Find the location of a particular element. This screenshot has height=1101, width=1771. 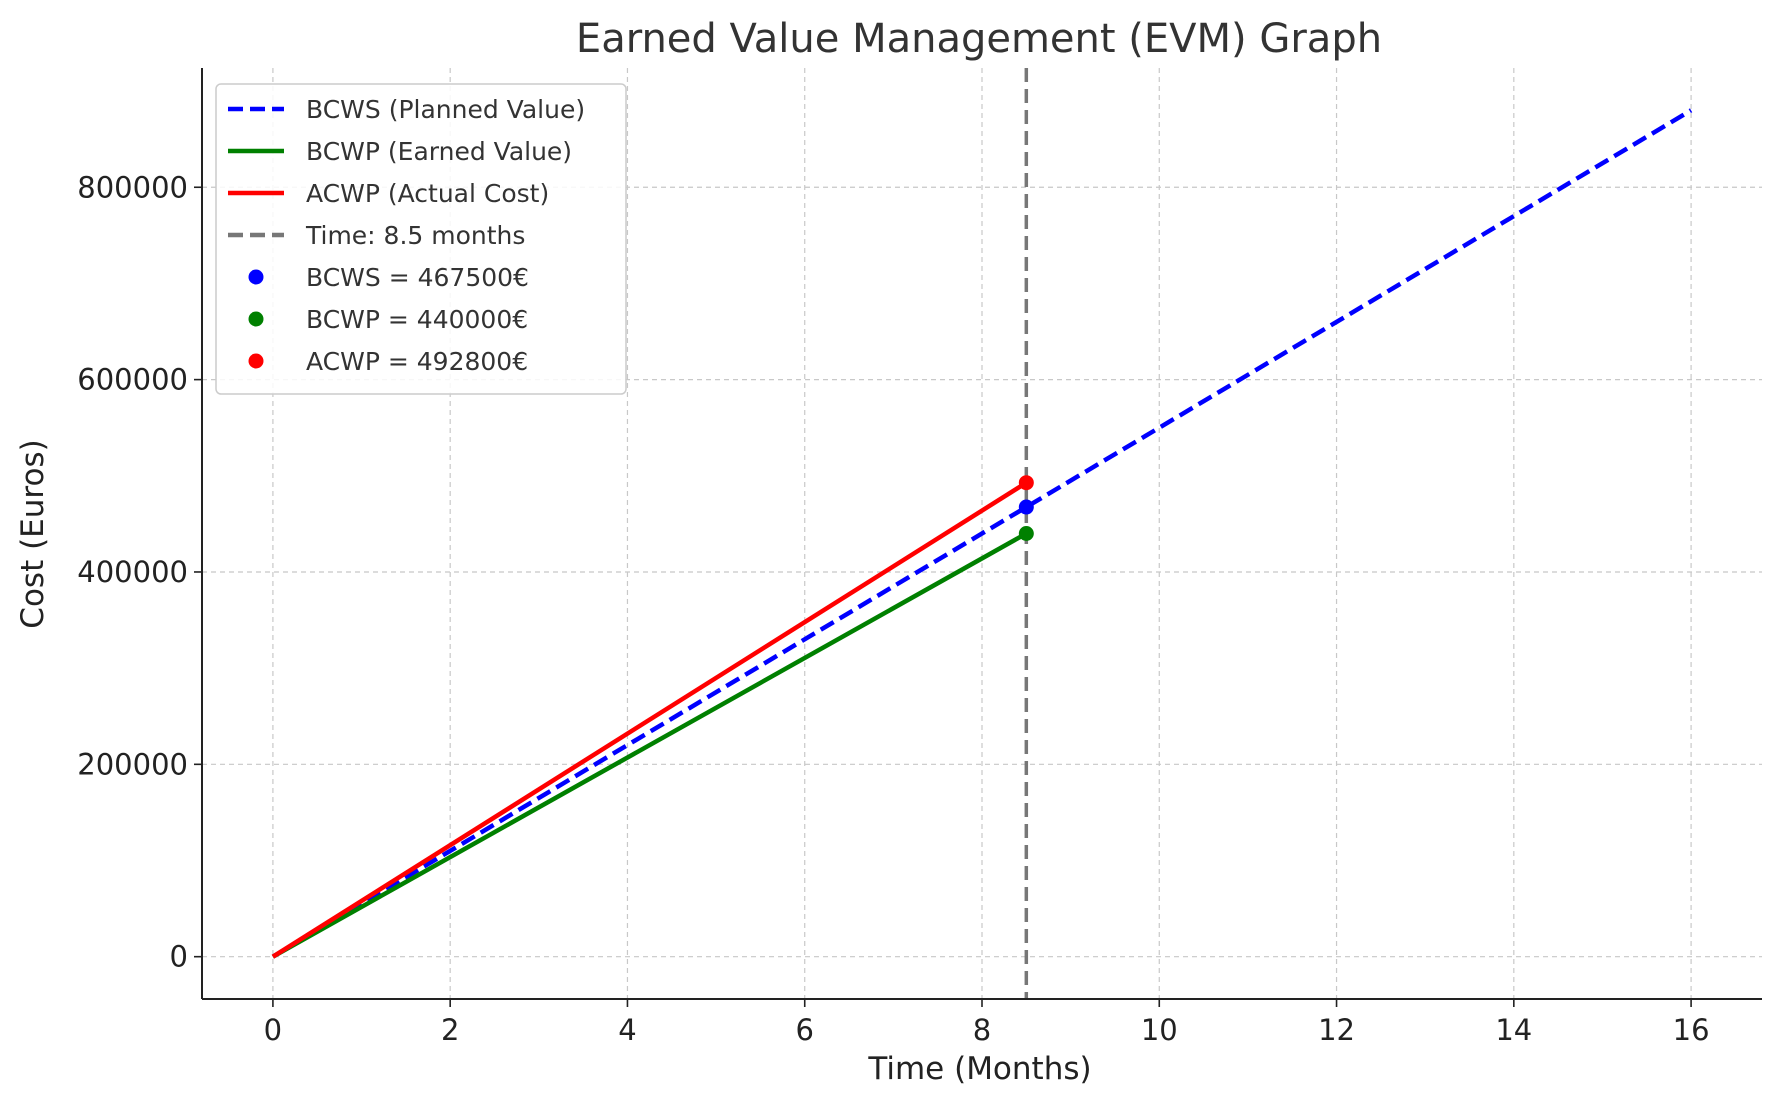

x-axis-label: Time (Months) is located at coordinates (979, 1069).